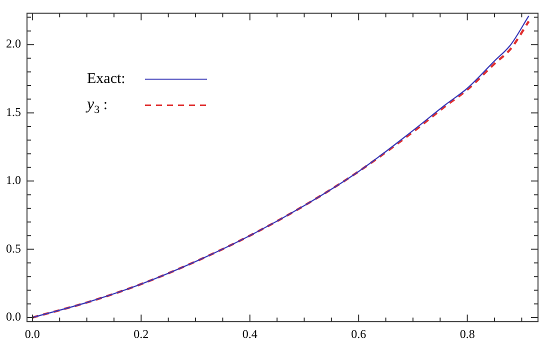 This screenshot has height=348, width=542. I want to click on legend-label: Exact:, so click(106, 79).